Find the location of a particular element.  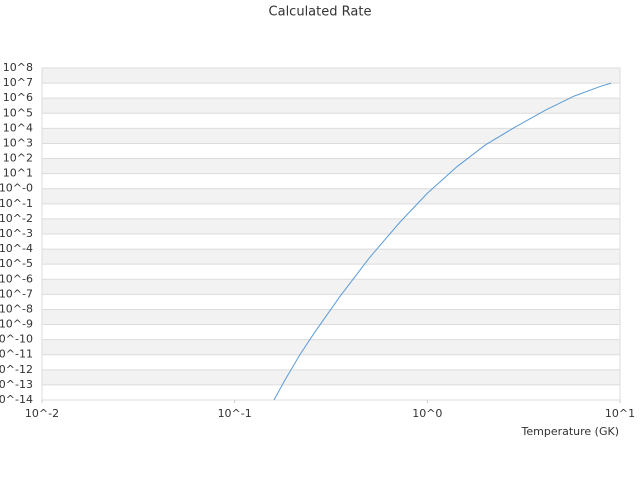

x-tick-label: 10^0 is located at coordinates (427, 413).